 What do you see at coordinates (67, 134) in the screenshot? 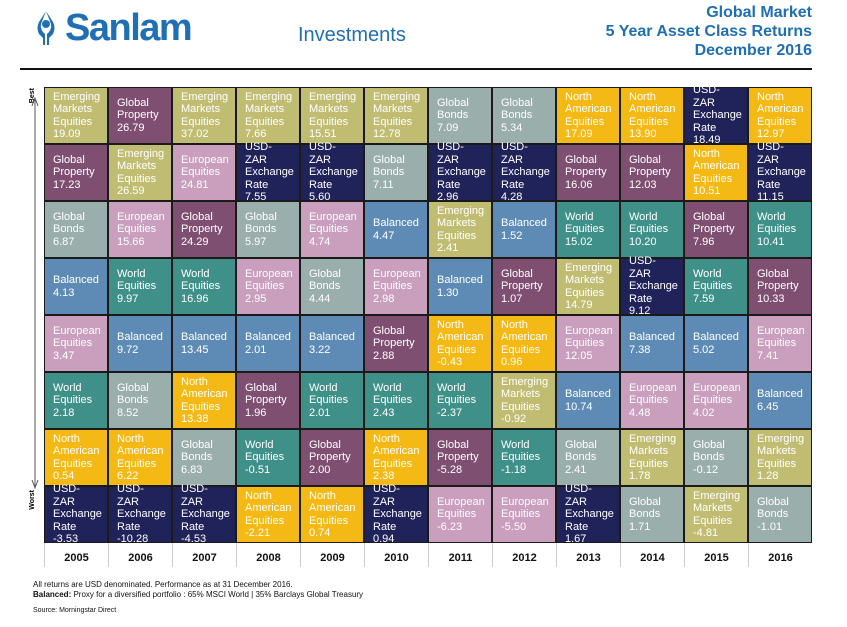
I see `return-value: 19.09` at bounding box center [67, 134].